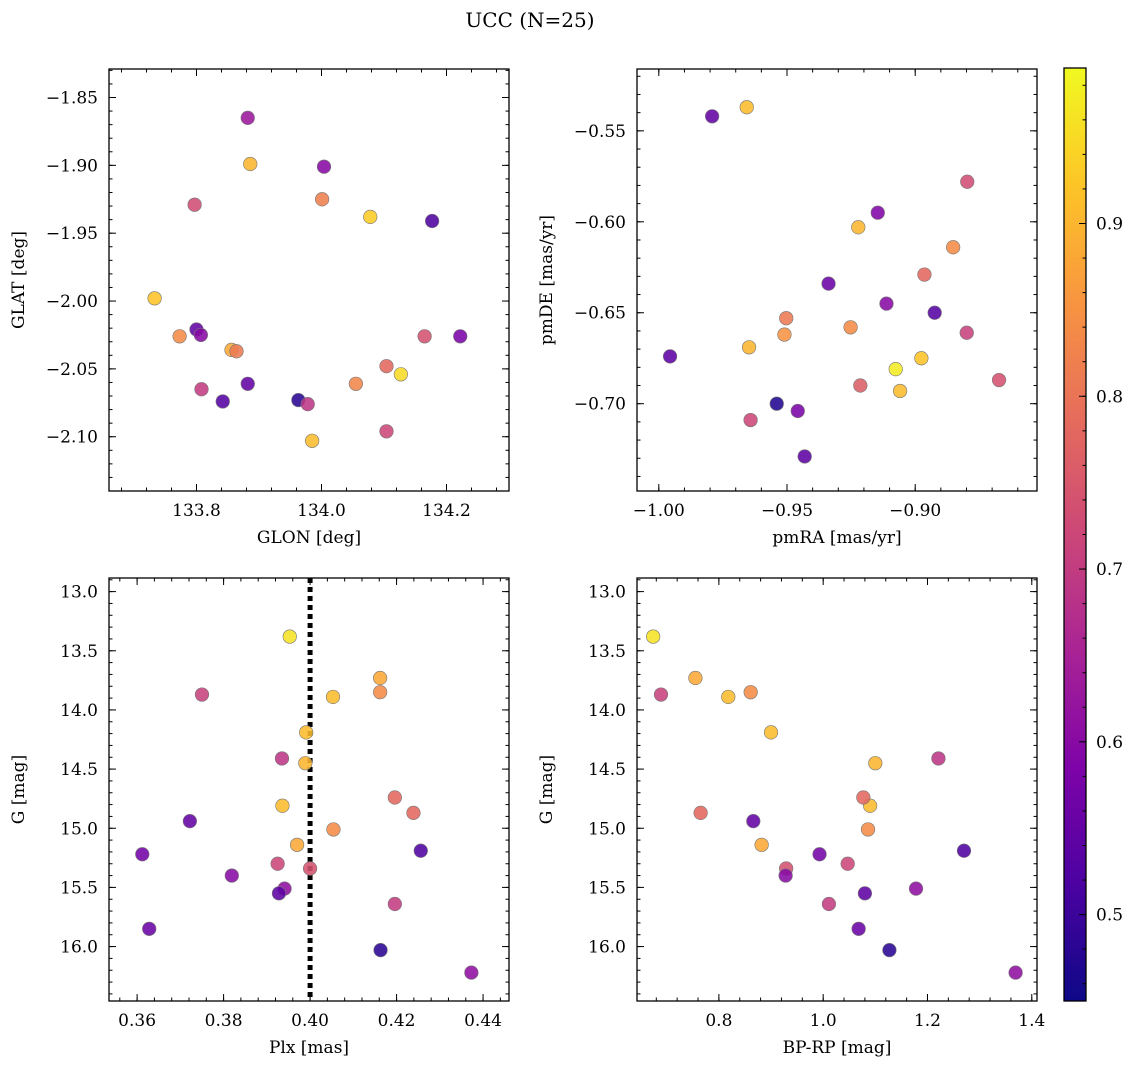 This screenshot has width=1136, height=1068. What do you see at coordinates (1109, 743) in the screenshot?
I see `colorbar-tick-label: 0.6` at bounding box center [1109, 743].